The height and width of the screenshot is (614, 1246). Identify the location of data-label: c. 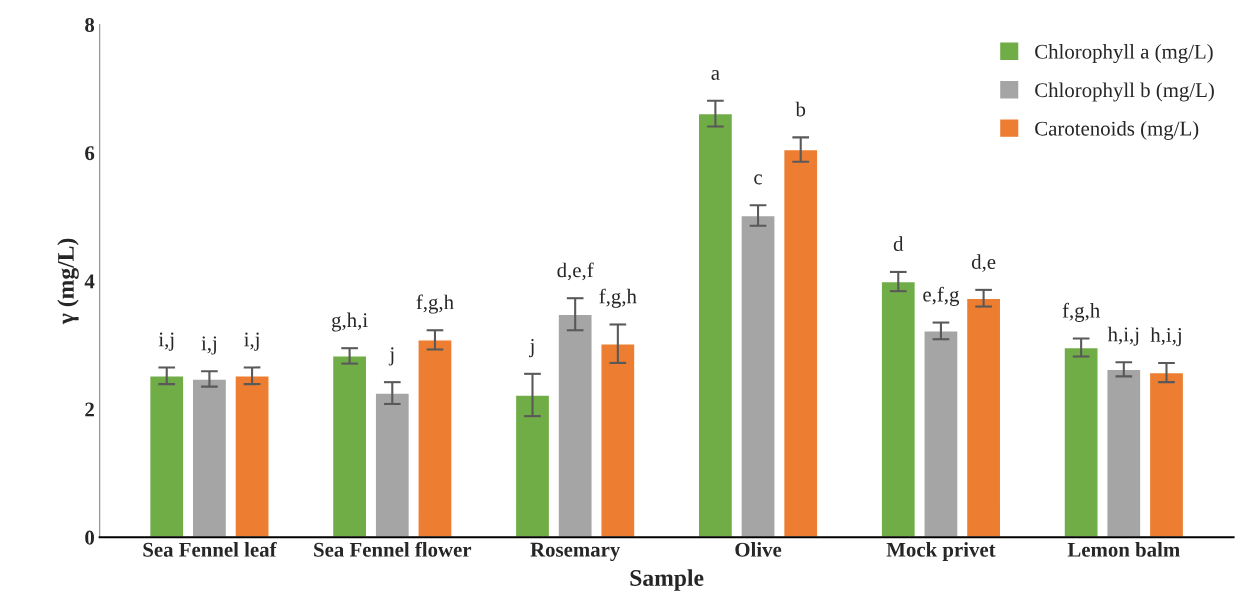
(758, 179).